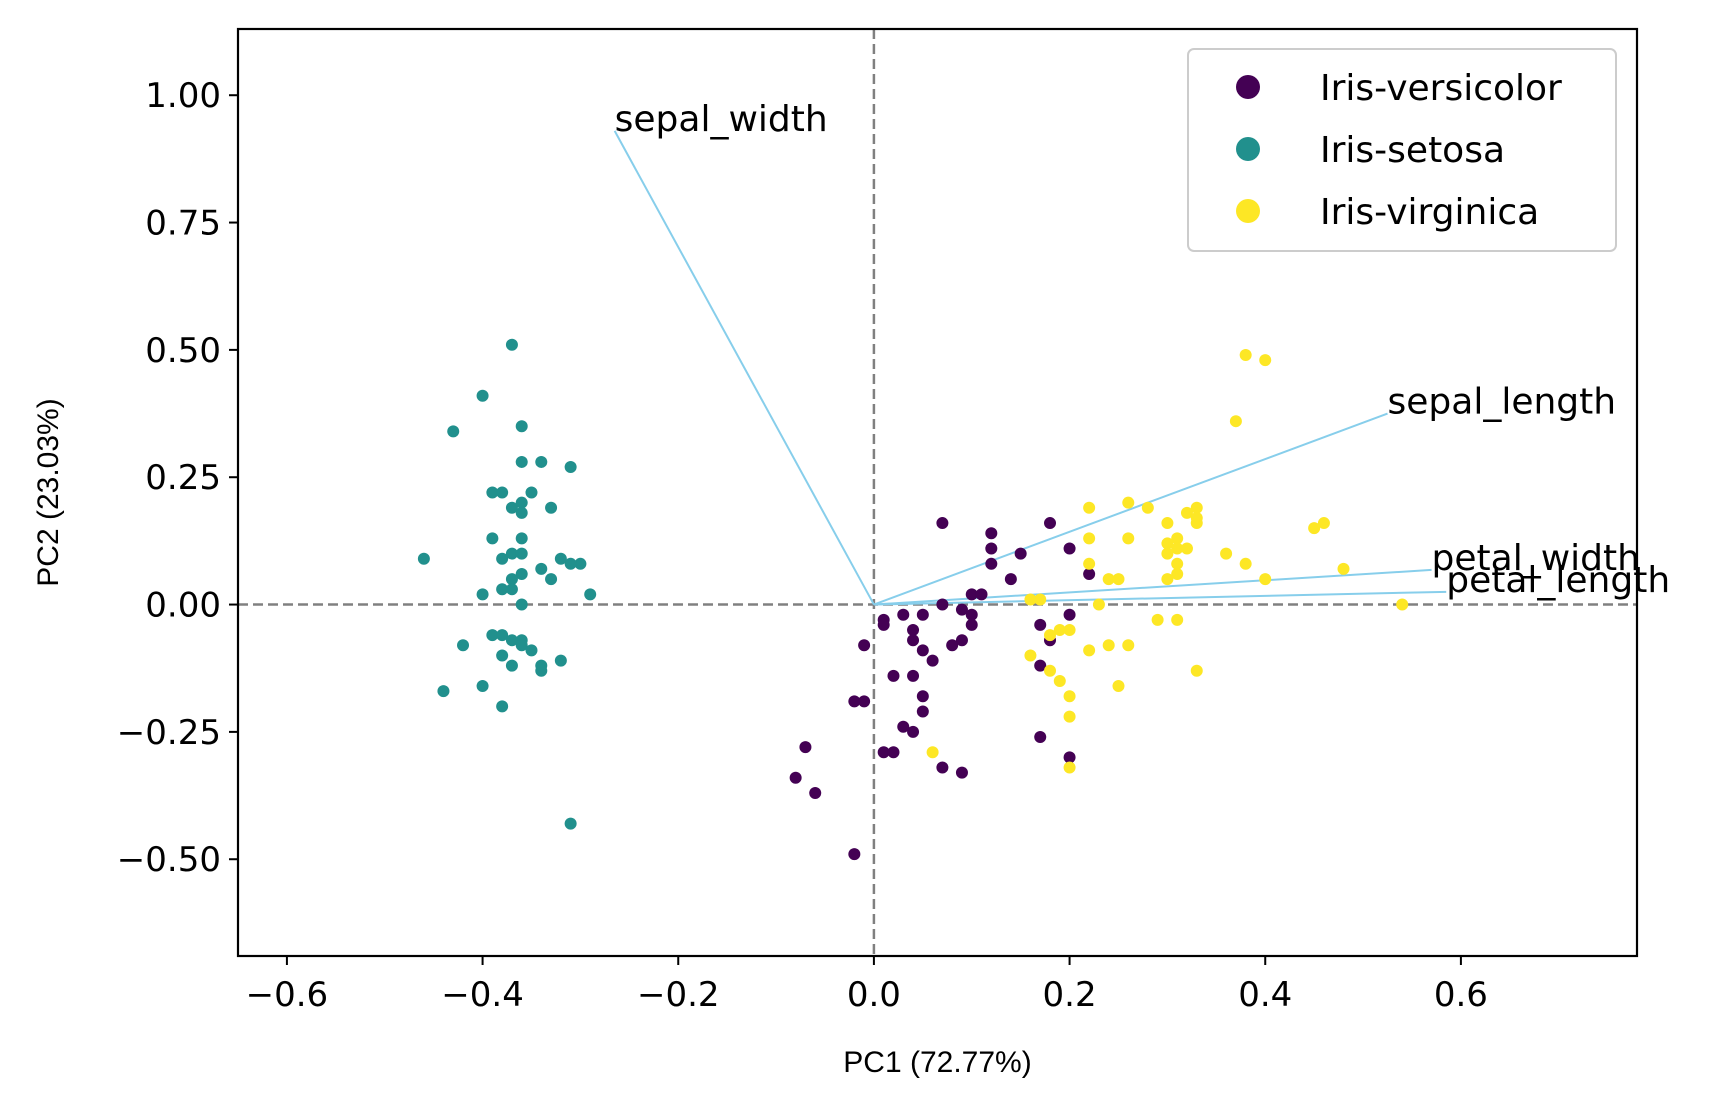 The height and width of the screenshot is (1105, 1727). What do you see at coordinates (1167, 561) in the screenshot?
I see `series-iris-virginica` at bounding box center [1167, 561].